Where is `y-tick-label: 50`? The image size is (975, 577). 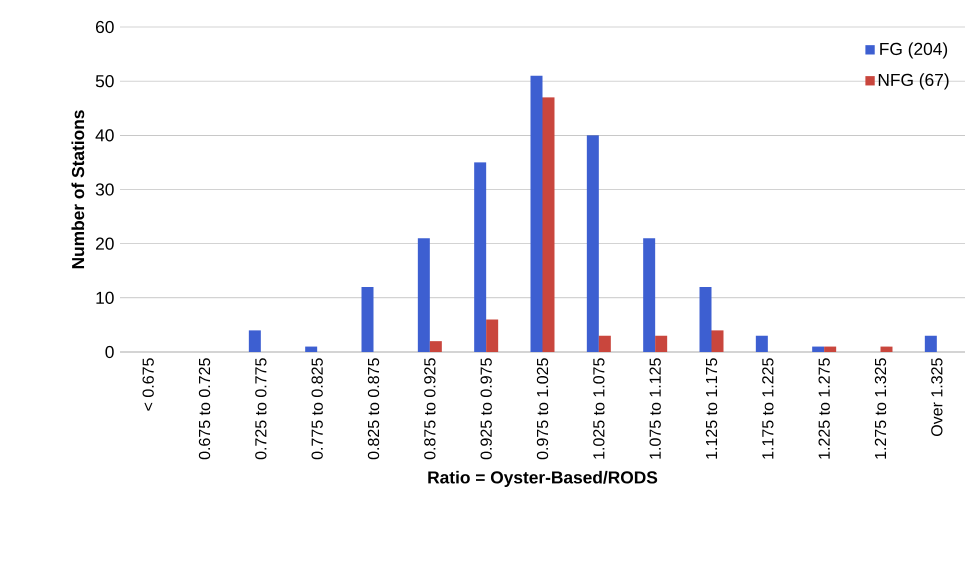
y-tick-label: 50 is located at coordinates (105, 81).